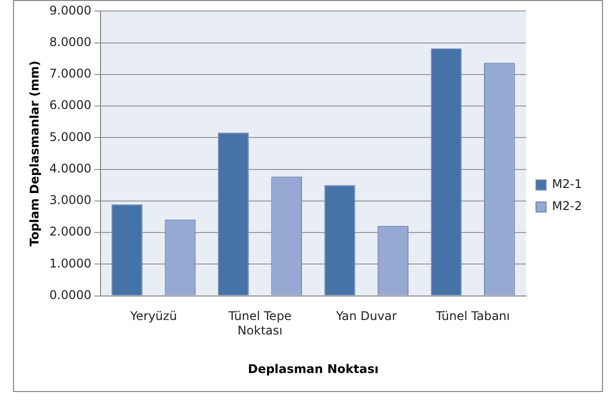 This screenshot has height=400, width=610. I want to click on y-tick-label: 4.0000, so click(70, 168).